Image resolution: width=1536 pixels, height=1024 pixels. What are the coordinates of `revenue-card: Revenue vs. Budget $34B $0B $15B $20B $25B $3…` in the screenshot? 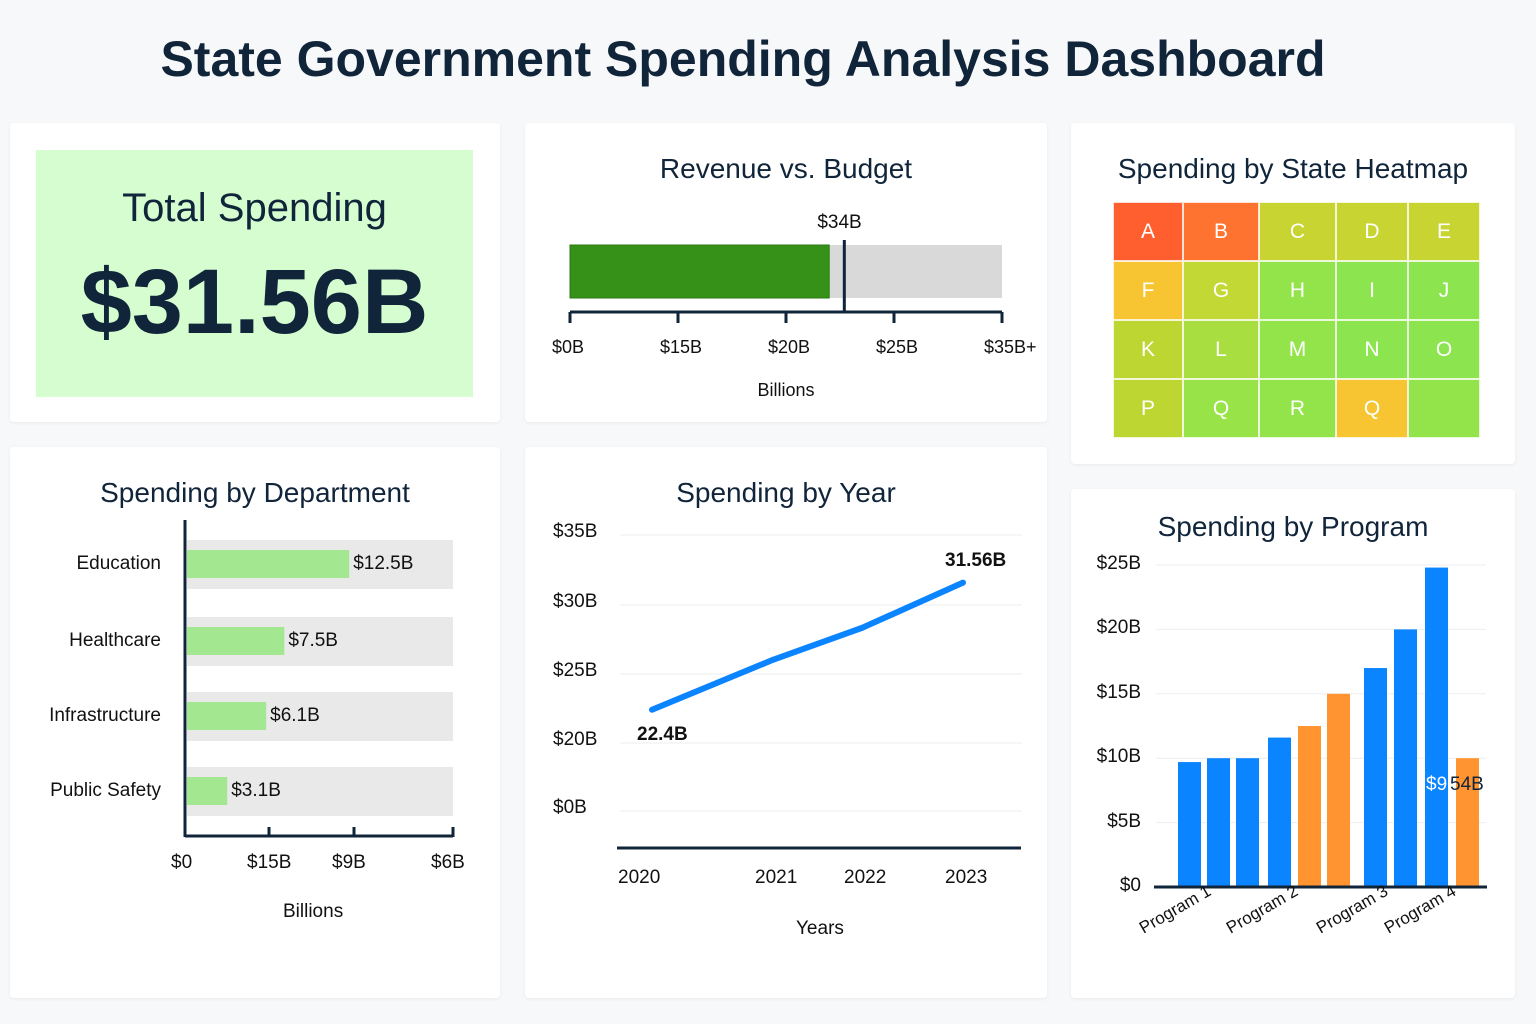 It's located at (786, 272).